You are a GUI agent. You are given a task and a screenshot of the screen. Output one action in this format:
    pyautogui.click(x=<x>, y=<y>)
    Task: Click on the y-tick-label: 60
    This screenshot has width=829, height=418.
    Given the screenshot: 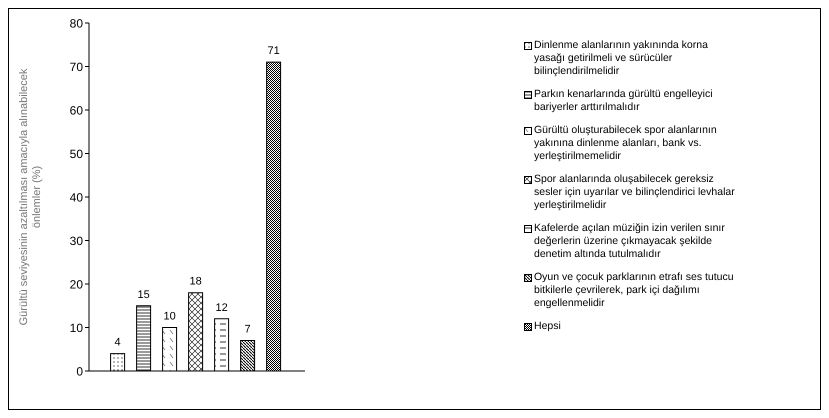 What is the action you would take?
    pyautogui.click(x=77, y=110)
    